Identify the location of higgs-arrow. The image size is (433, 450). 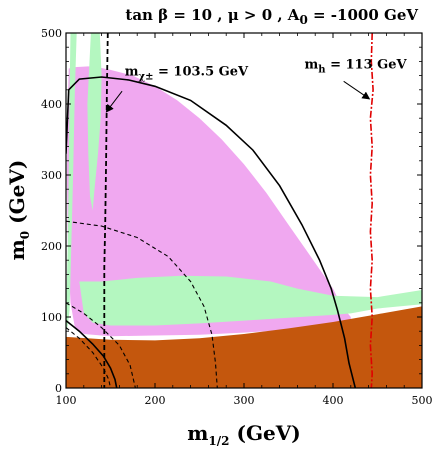
(357, 90).